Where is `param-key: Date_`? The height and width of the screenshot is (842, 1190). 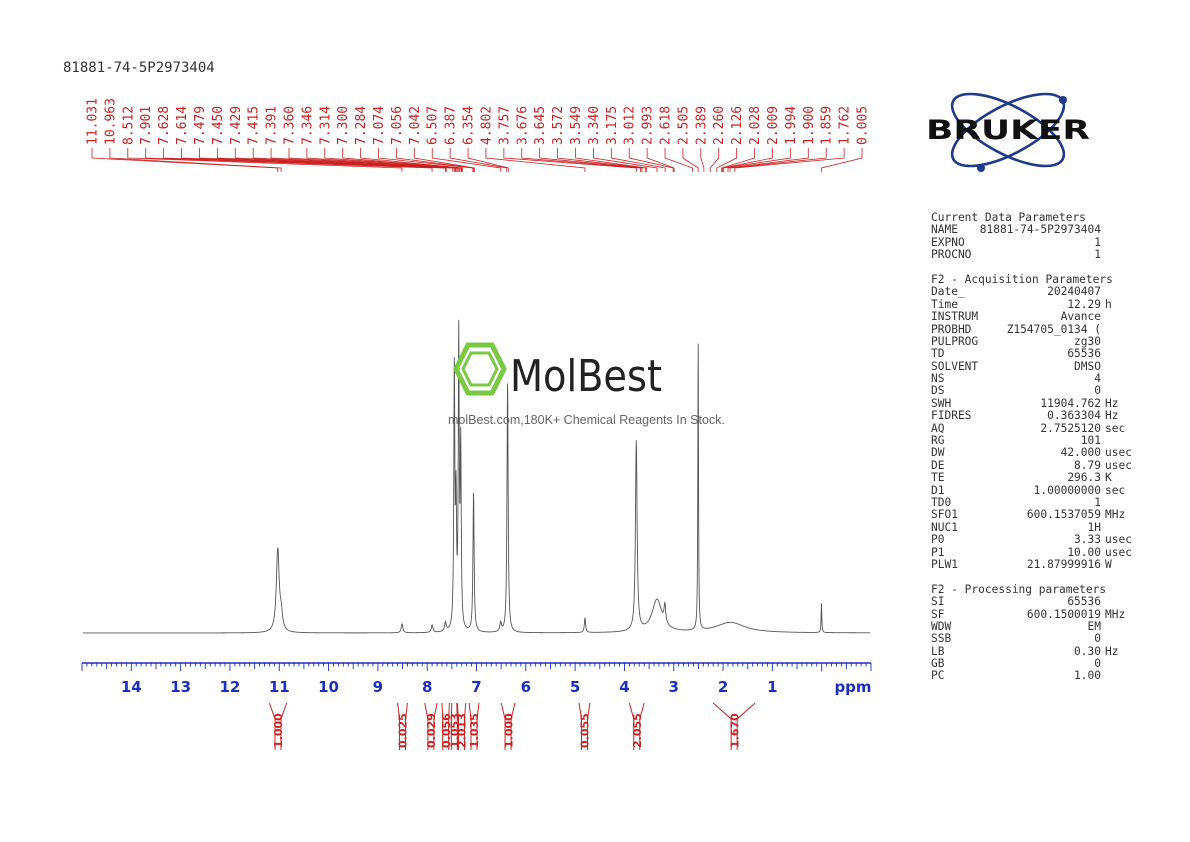 param-key: Date_ is located at coordinates (948, 292).